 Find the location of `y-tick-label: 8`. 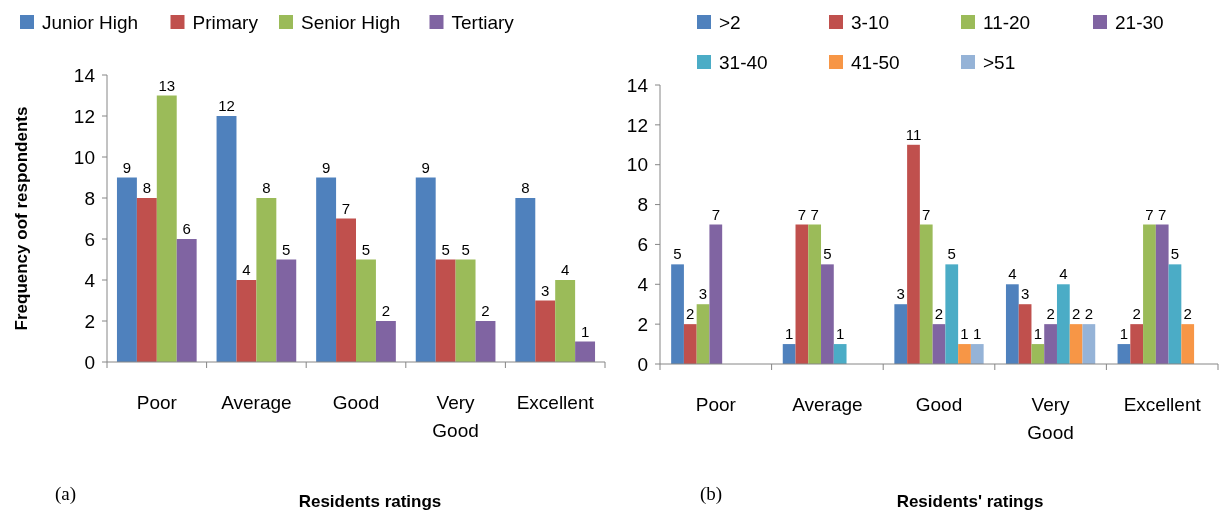

y-tick-label: 8 is located at coordinates (89, 198).